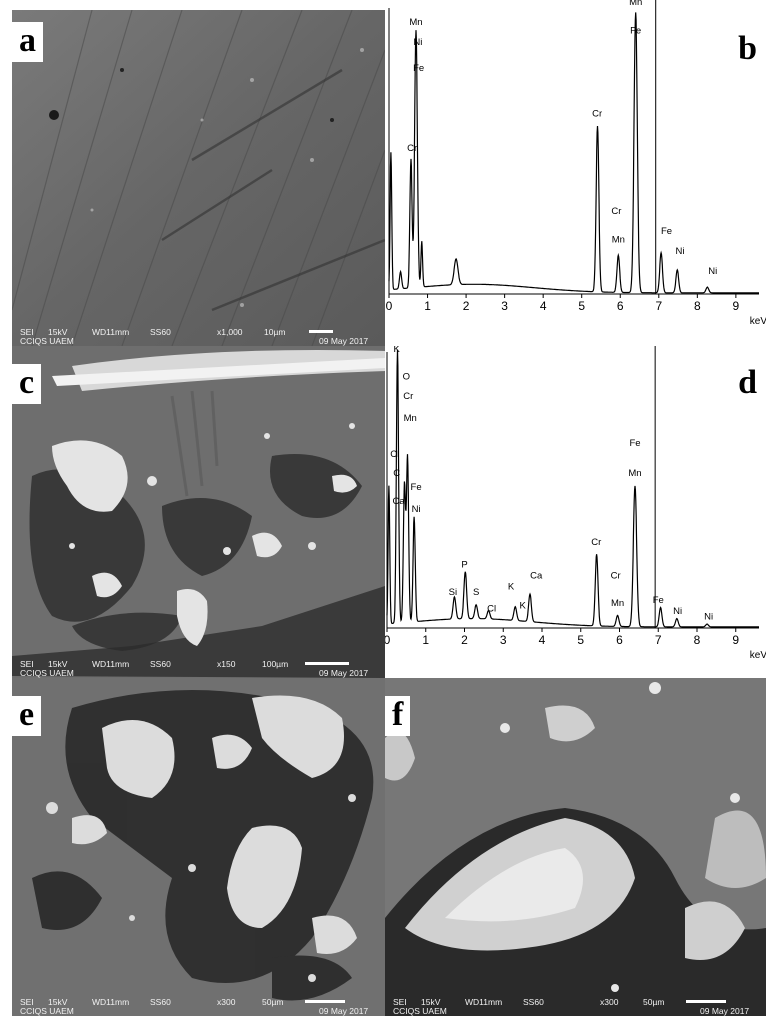  I want to click on element-label: P, so click(464, 564).